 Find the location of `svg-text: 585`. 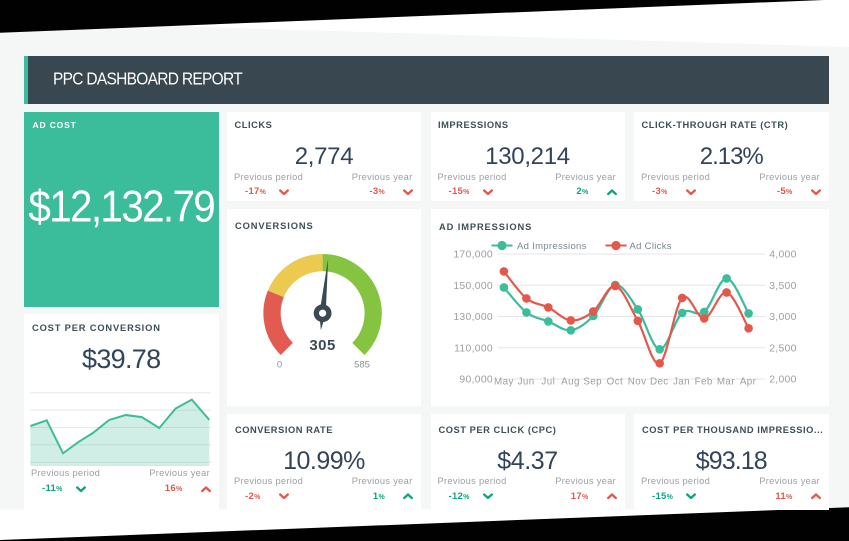

svg-text: 585 is located at coordinates (362, 365).